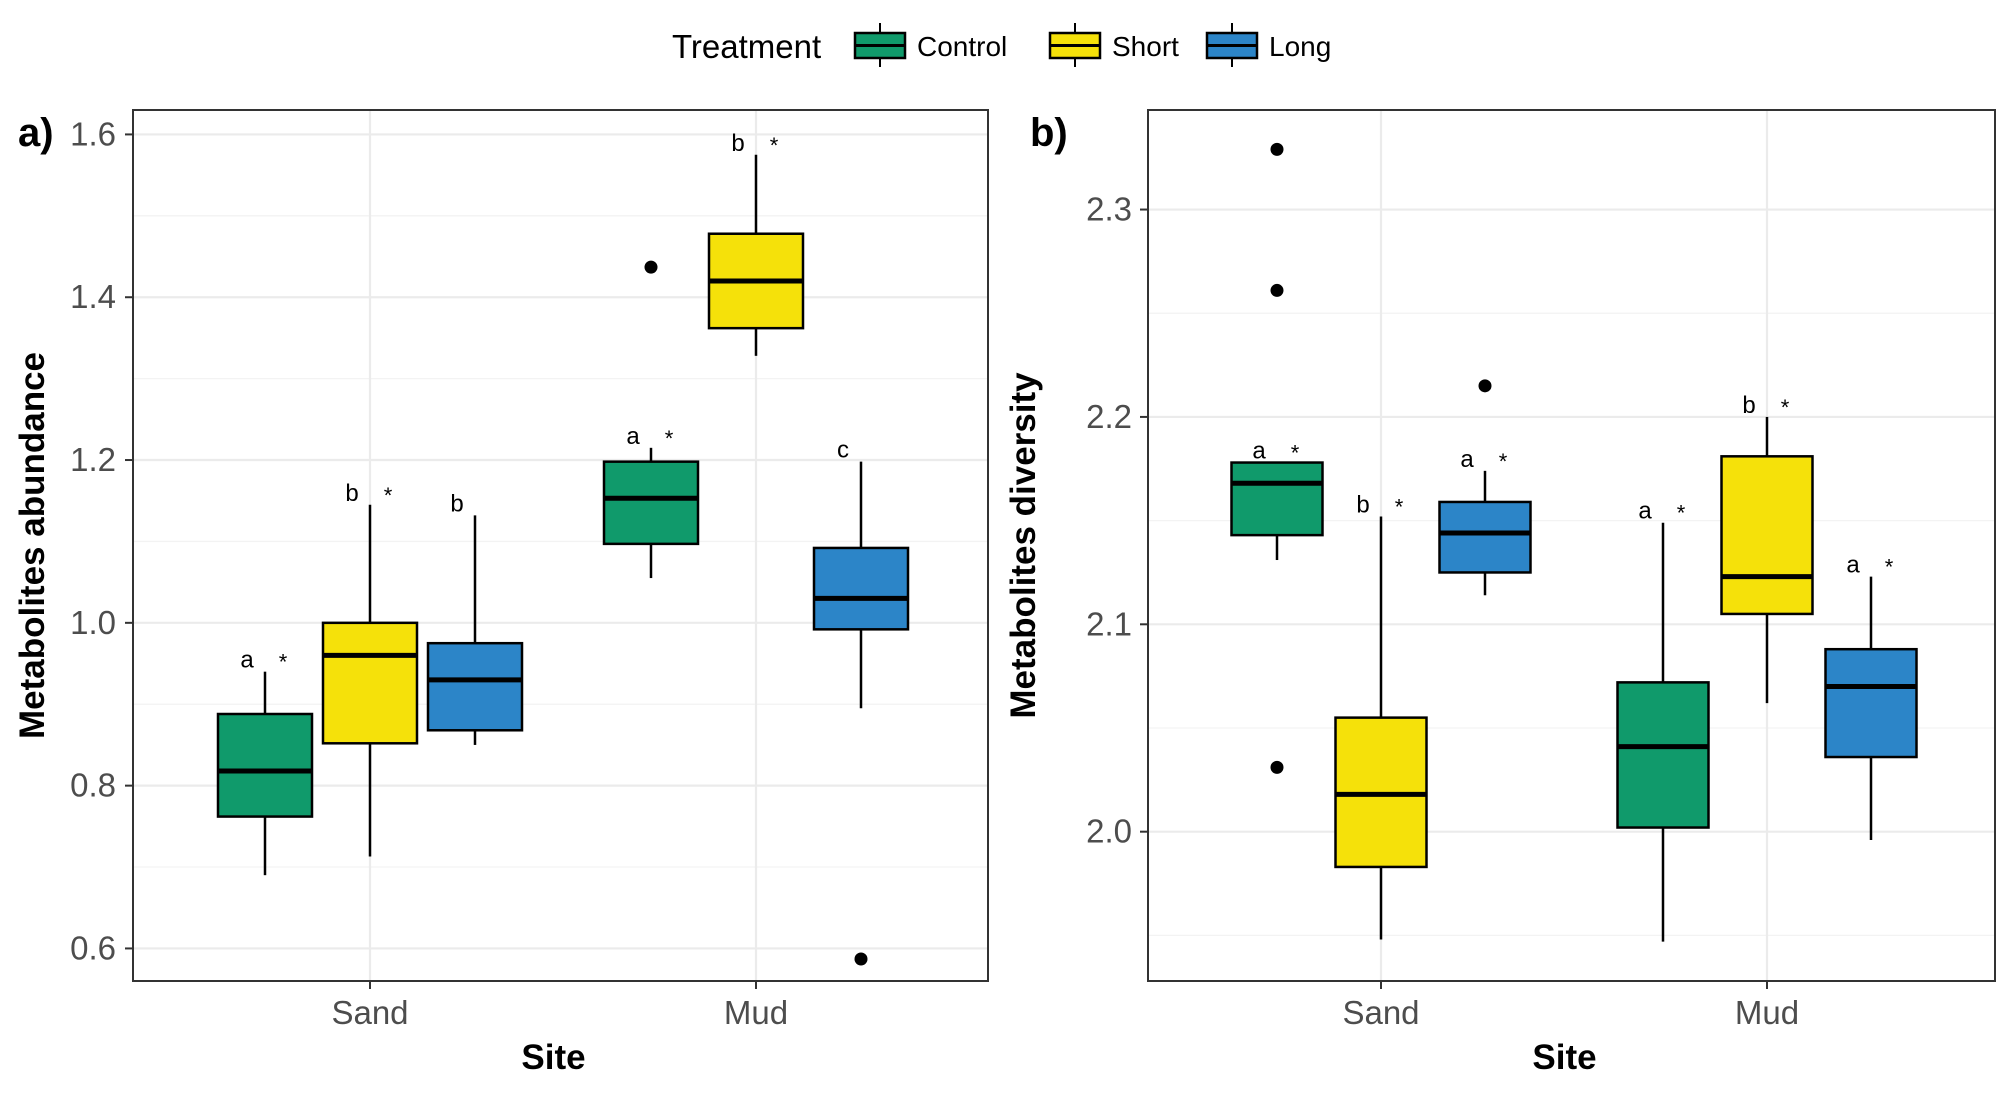 Image resolution: width=2008 pixels, height=1093 pixels. Describe the element at coordinates (1300, 46) in the screenshot. I see `legend-label: Long` at that location.